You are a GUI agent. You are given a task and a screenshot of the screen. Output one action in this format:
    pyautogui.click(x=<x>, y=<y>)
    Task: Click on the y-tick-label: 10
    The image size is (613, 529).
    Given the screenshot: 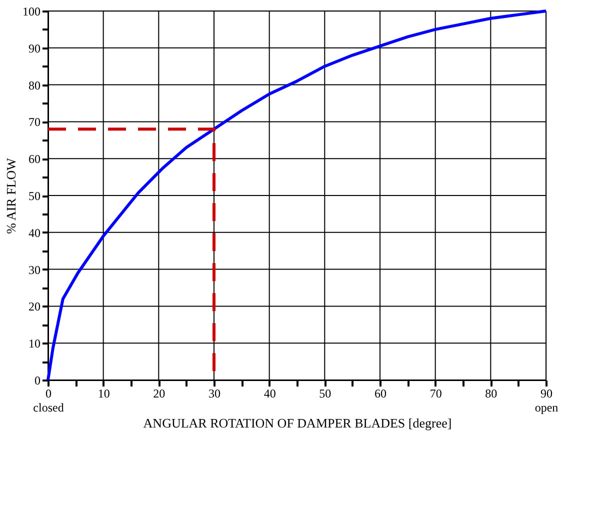 What is the action you would take?
    pyautogui.click(x=34, y=343)
    